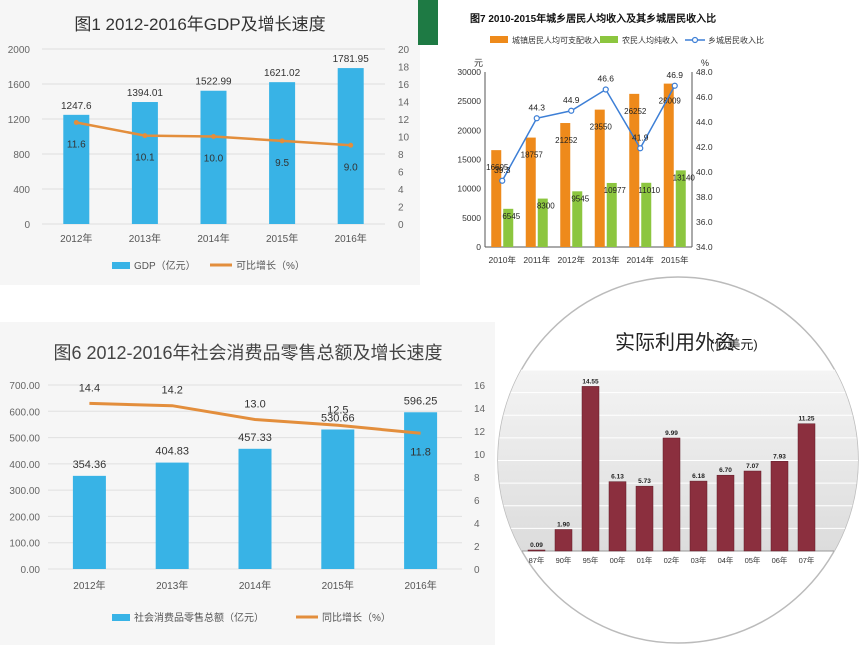  I want to click on x-tick-label: 05年, so click(753, 560).